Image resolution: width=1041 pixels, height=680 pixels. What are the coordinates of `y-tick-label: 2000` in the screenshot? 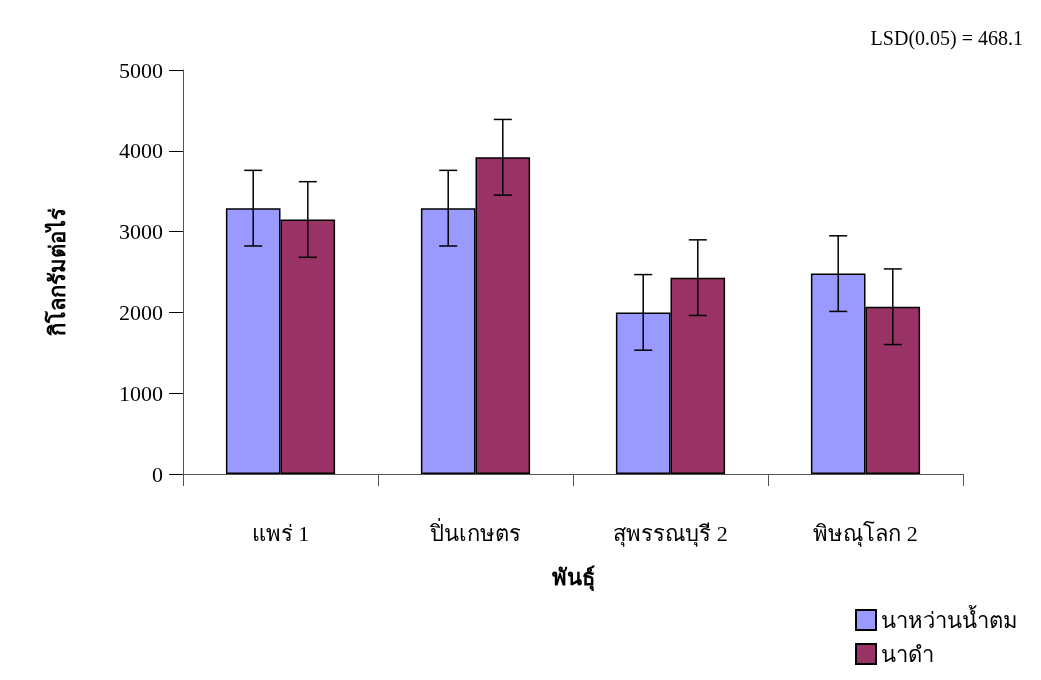 It's located at (141, 312).